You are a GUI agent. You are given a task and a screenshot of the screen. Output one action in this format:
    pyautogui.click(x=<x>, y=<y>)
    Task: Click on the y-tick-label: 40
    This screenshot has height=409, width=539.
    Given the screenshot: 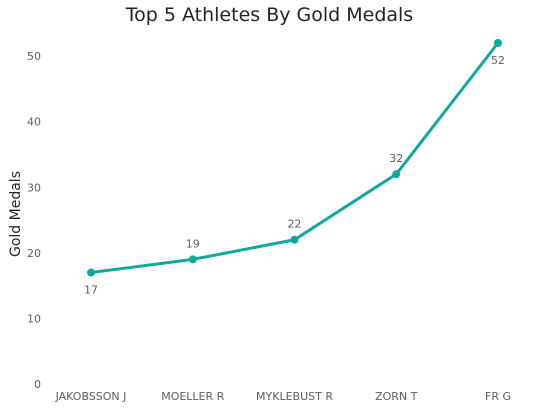 What is the action you would take?
    pyautogui.click(x=34, y=122)
    